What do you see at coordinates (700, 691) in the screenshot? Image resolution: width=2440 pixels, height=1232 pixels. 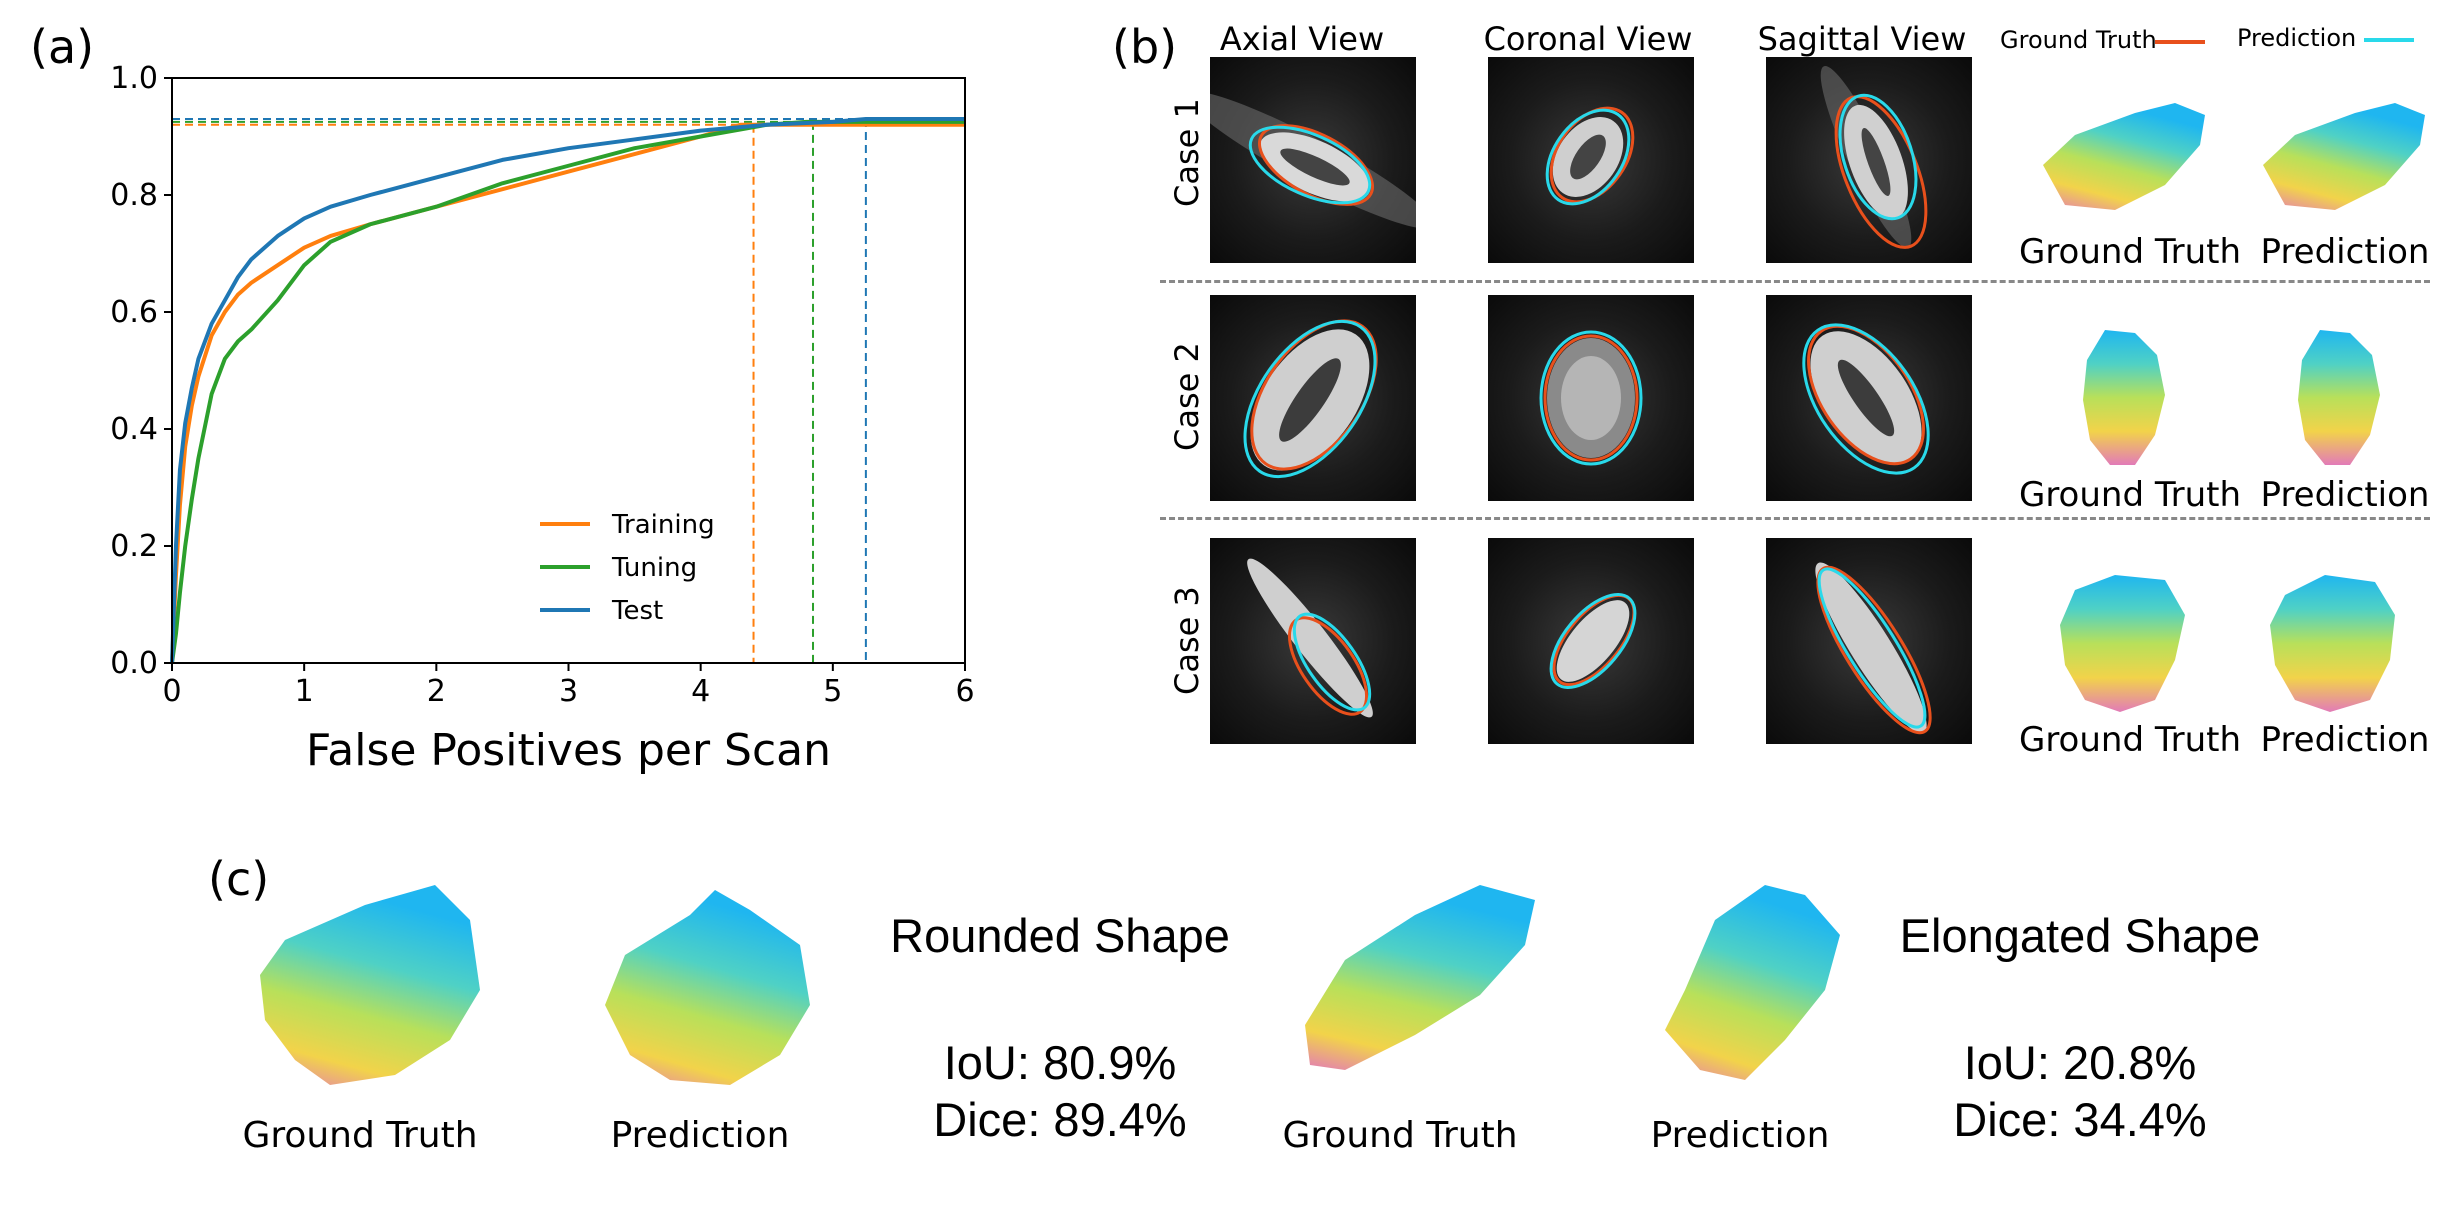 I see `x-tick-label: 4` at bounding box center [700, 691].